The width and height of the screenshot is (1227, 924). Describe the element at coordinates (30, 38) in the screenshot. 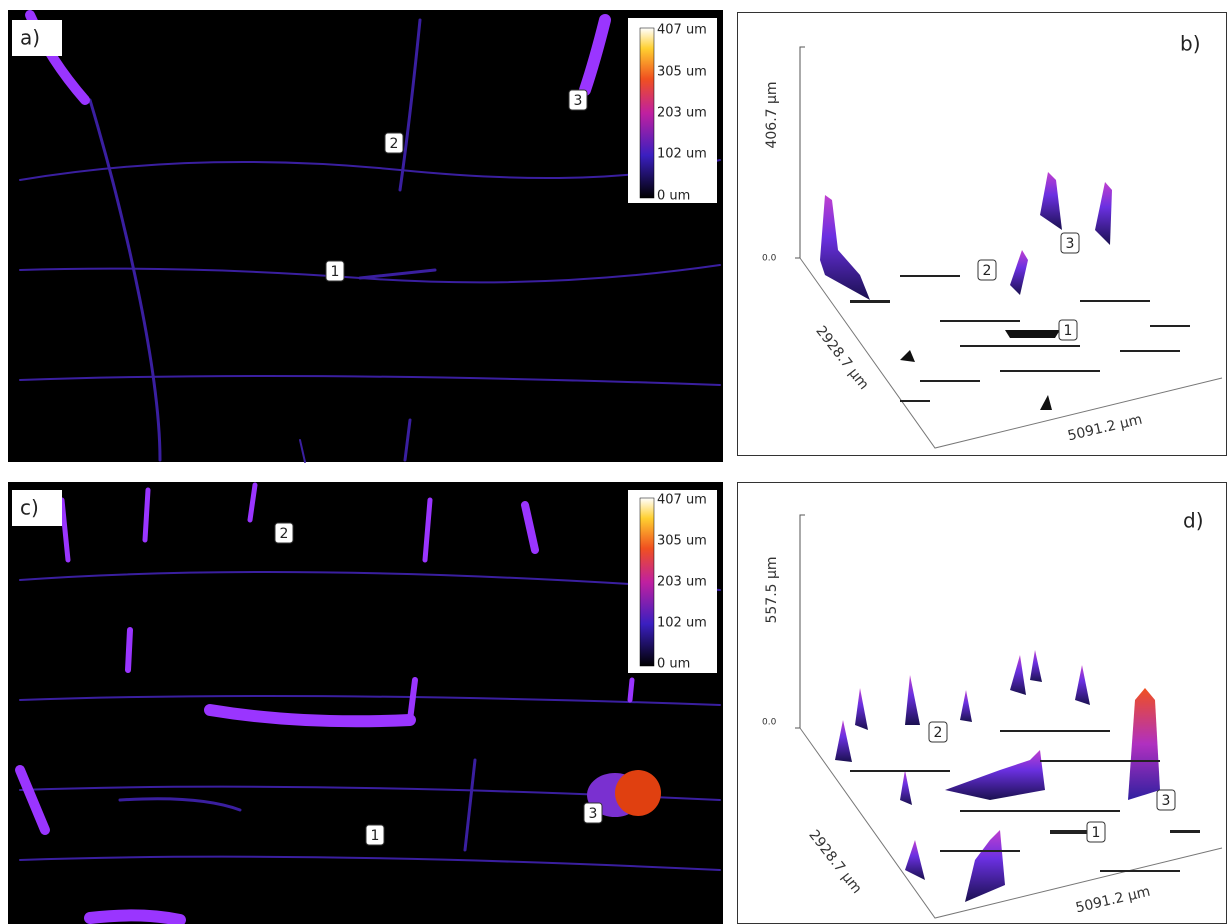

I see `panel-label: a)` at that location.